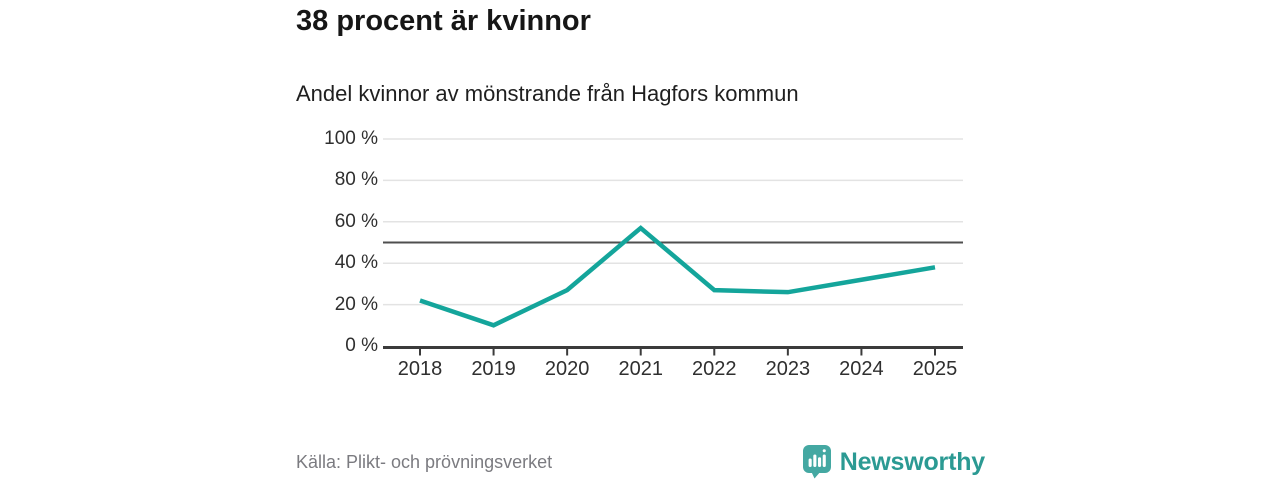 The width and height of the screenshot is (1280, 480). What do you see at coordinates (912, 461) in the screenshot?
I see `newsworthy-wordmark: Newsworthy` at bounding box center [912, 461].